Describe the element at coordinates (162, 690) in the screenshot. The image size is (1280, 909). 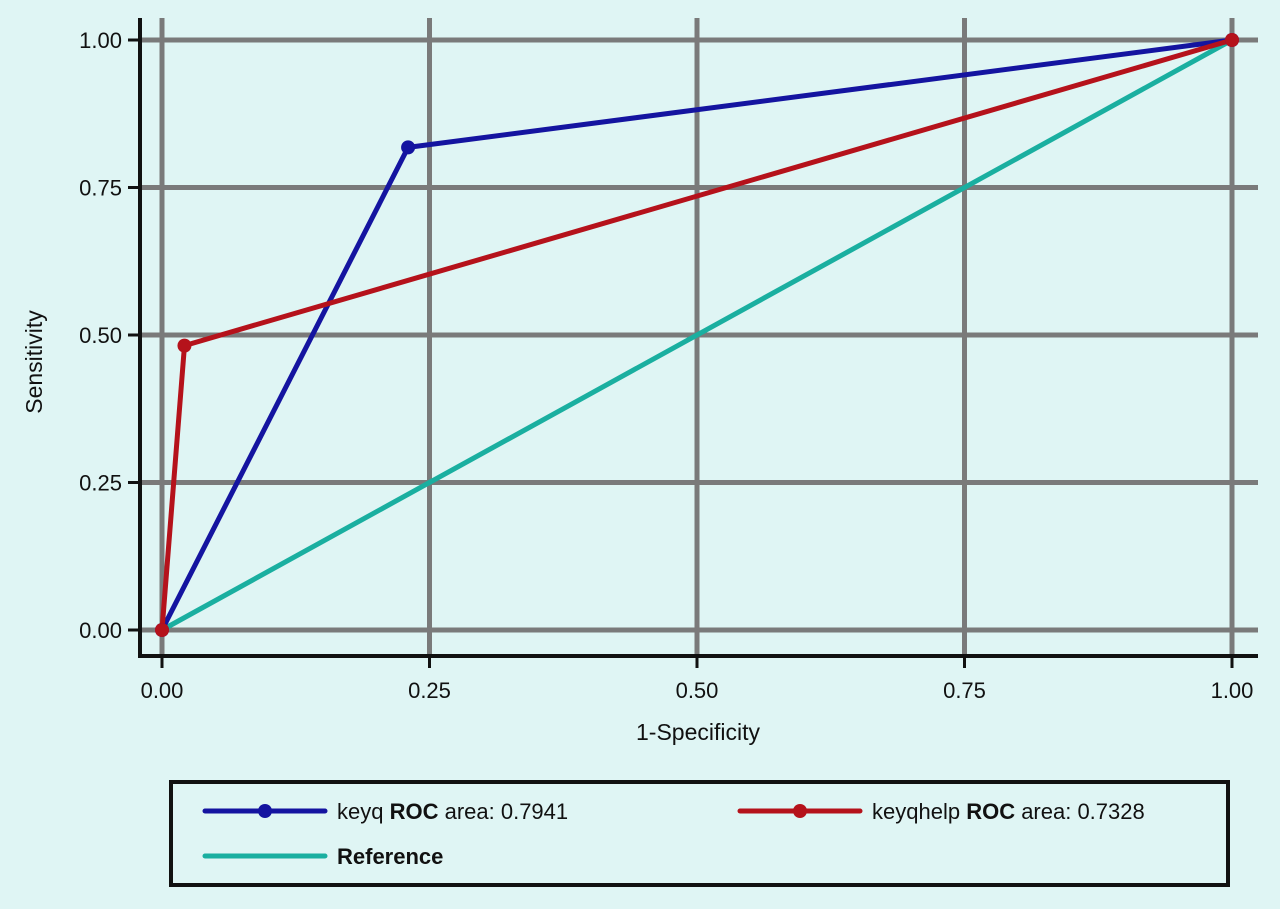
I see `x-tick-label-0: 0.00` at that location.